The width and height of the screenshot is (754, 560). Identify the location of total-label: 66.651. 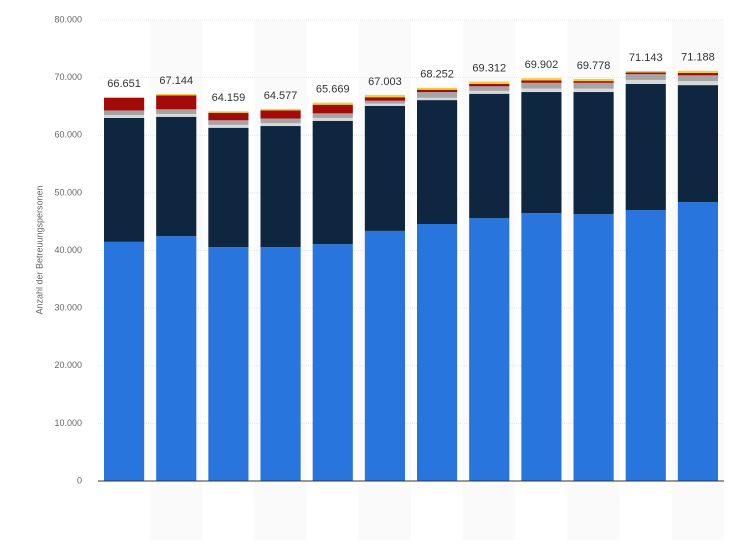
(124, 84).